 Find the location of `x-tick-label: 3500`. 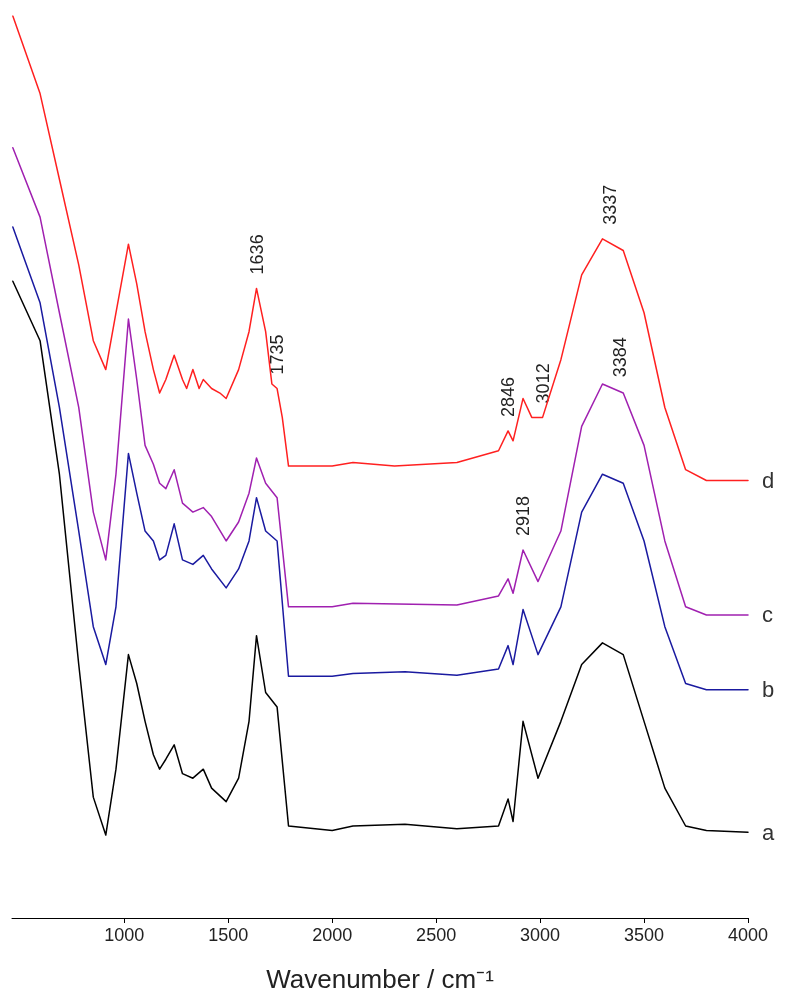

x-tick-label: 3500 is located at coordinates (644, 935).